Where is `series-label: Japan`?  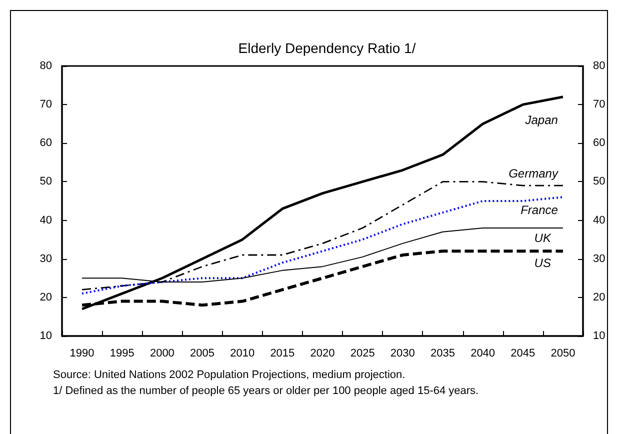
series-label: Japan is located at coordinates (541, 119).